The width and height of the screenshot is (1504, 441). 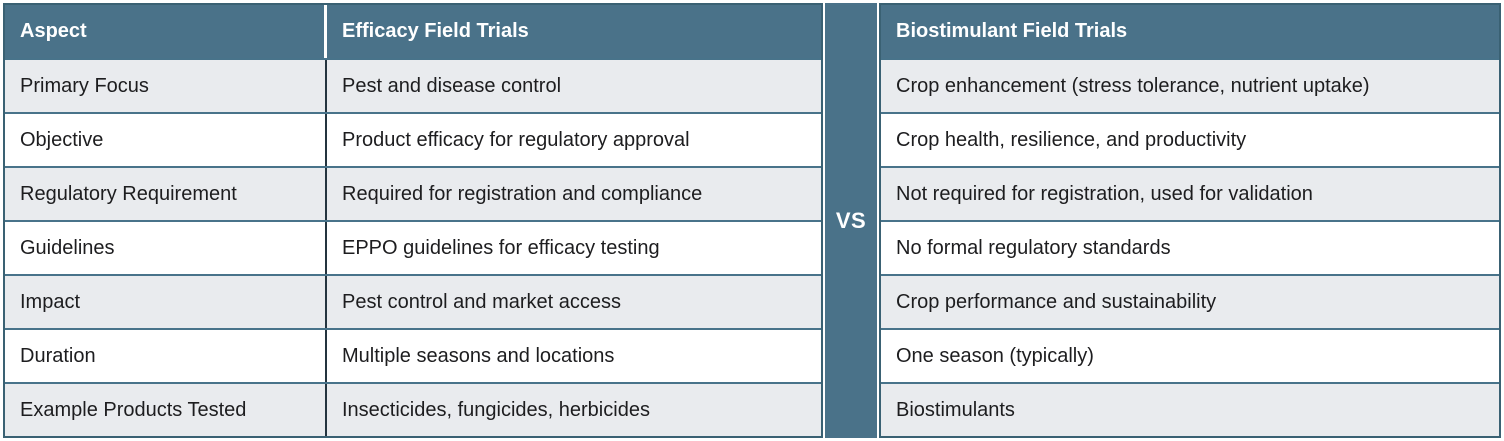 What do you see at coordinates (166, 194) in the screenshot?
I see `cell-aspect: Regulatory Requirement` at bounding box center [166, 194].